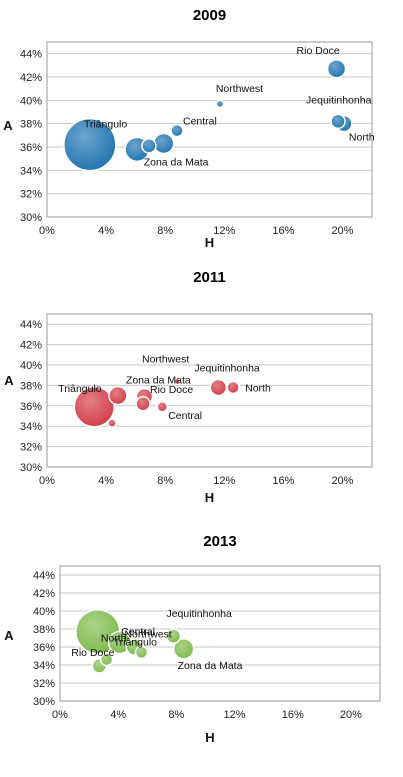  I want to click on chart-title: 2011, so click(209, 277).